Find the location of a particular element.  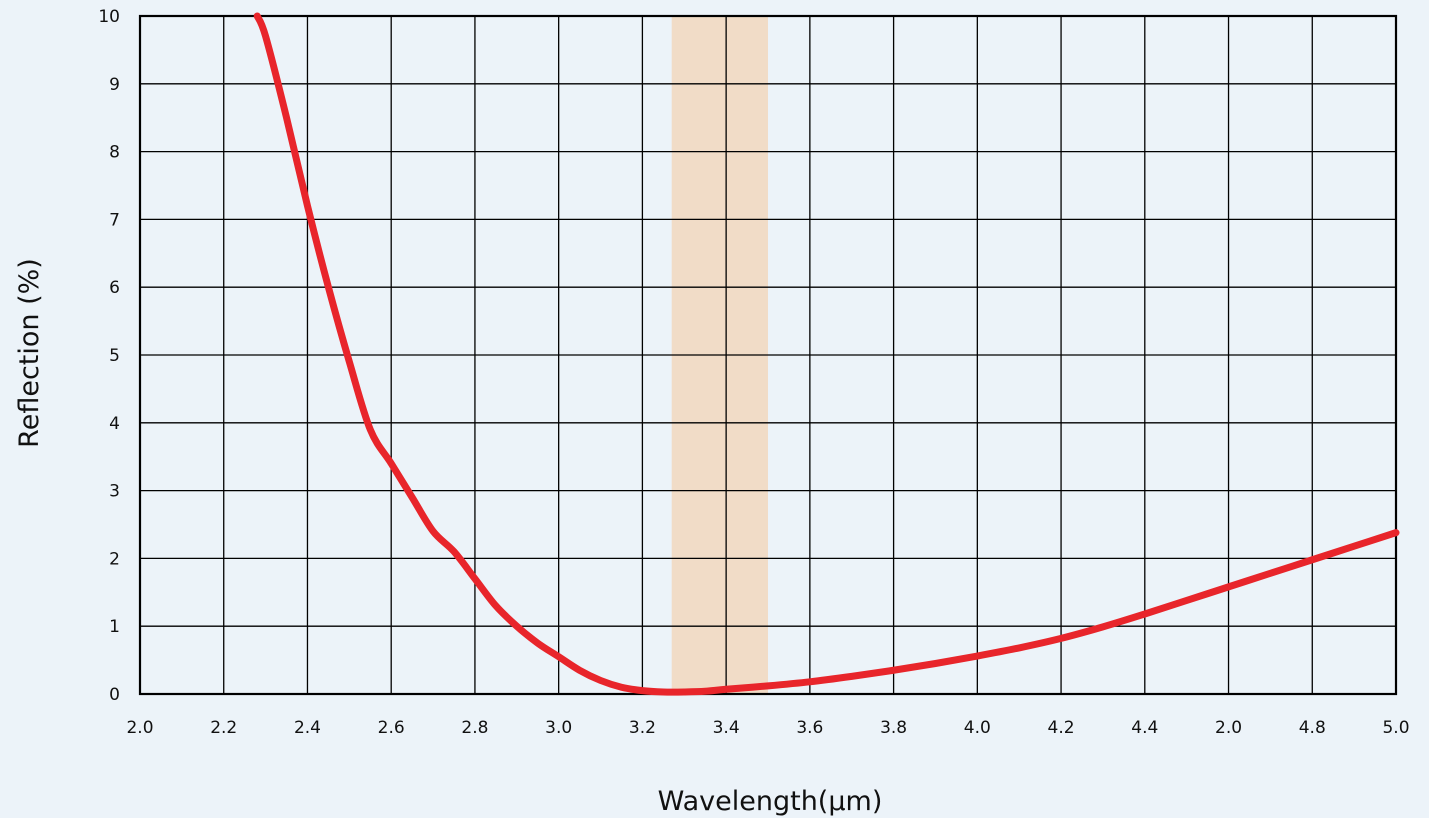

x-axis-title: Wavelength(μm) is located at coordinates (770, 801).